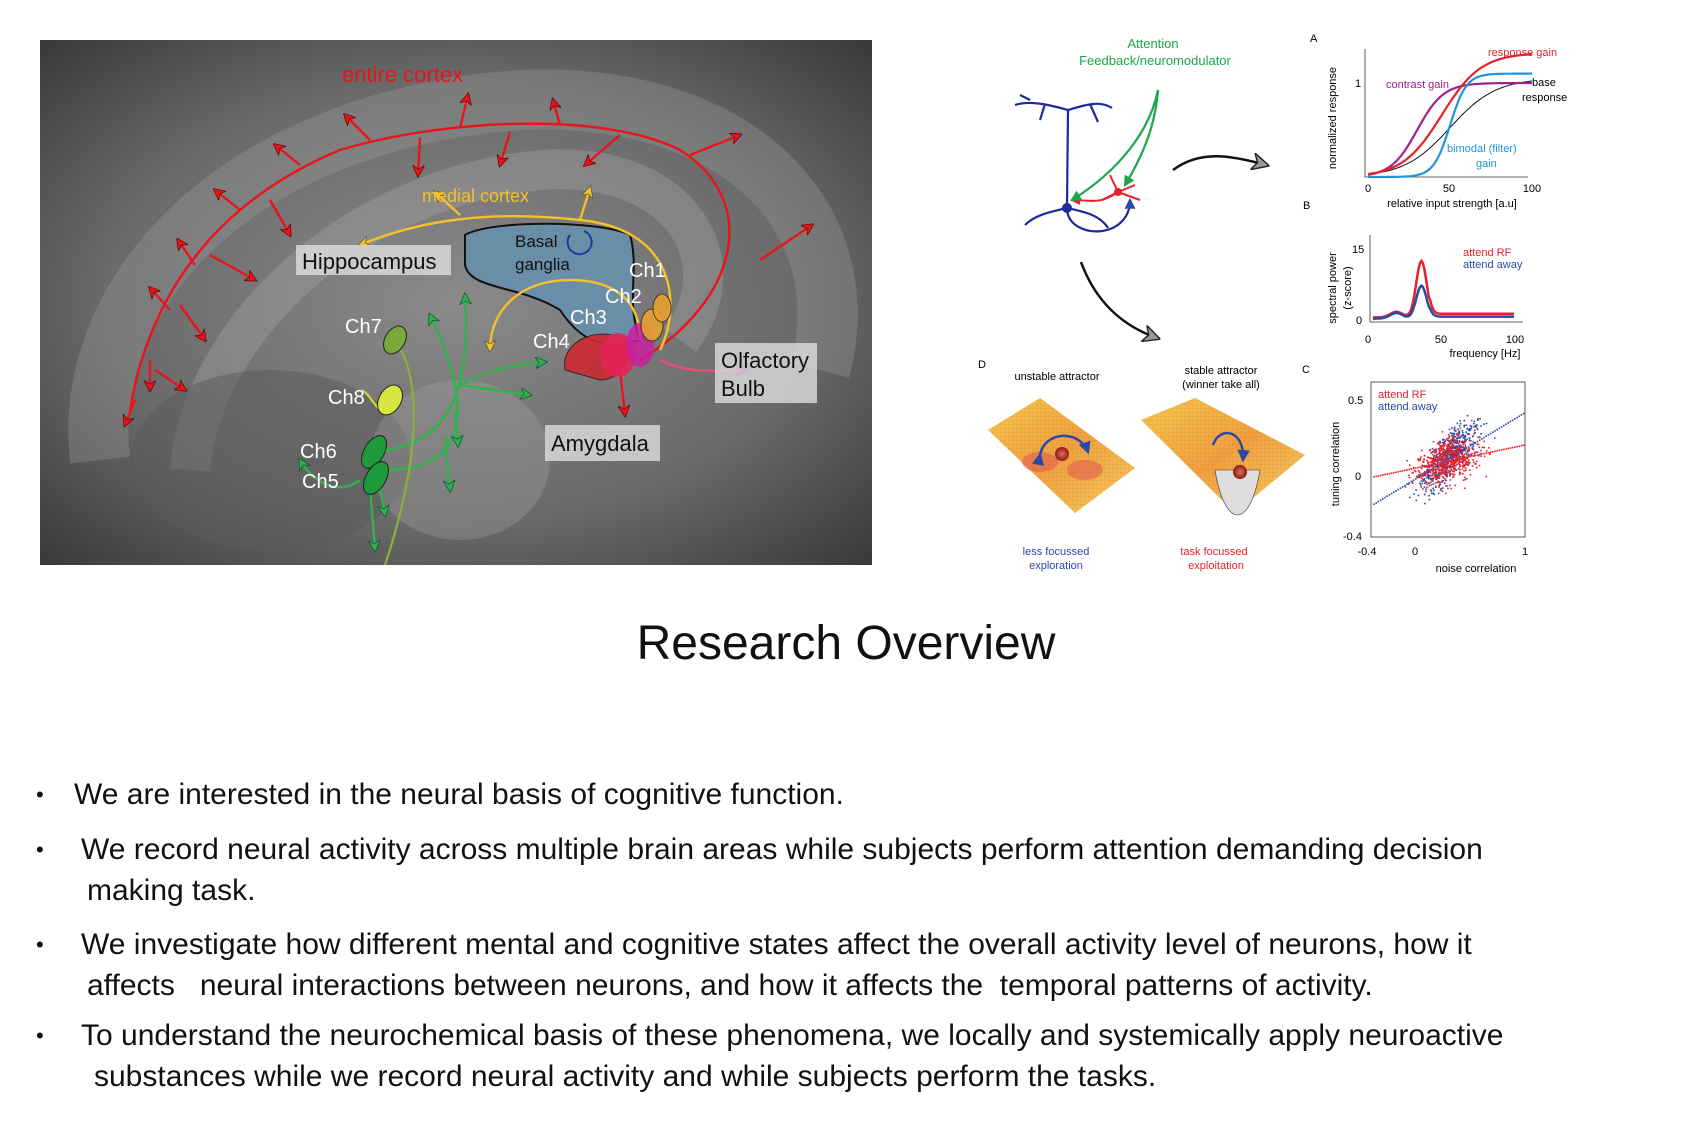  What do you see at coordinates (1486, 164) in the screenshot?
I see `label-gain: gain` at bounding box center [1486, 164].